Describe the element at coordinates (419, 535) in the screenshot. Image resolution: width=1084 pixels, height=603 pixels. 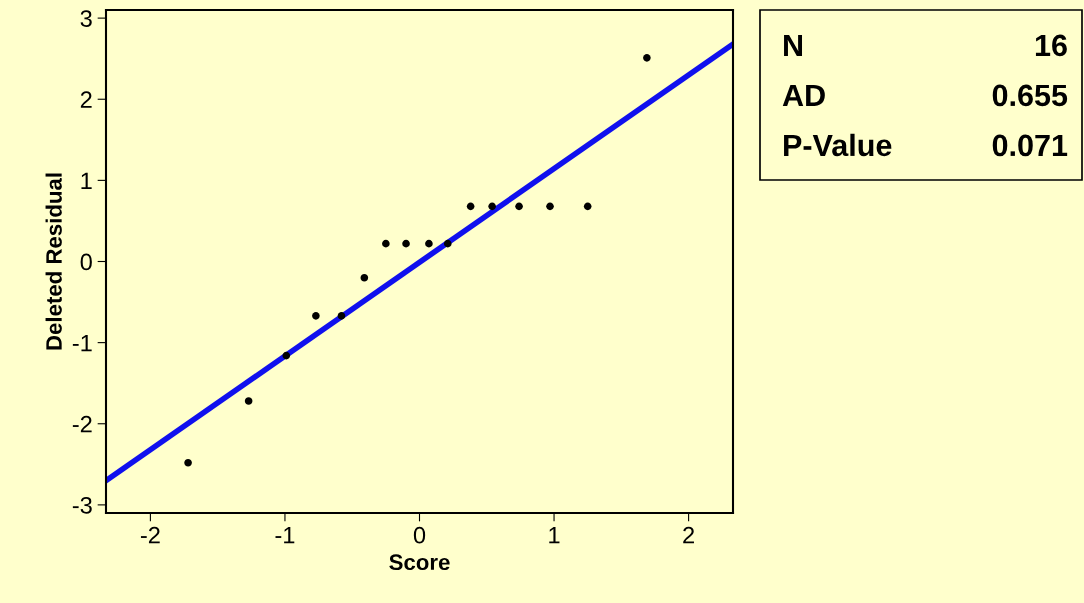
I see `x-tick-label: 0` at that location.